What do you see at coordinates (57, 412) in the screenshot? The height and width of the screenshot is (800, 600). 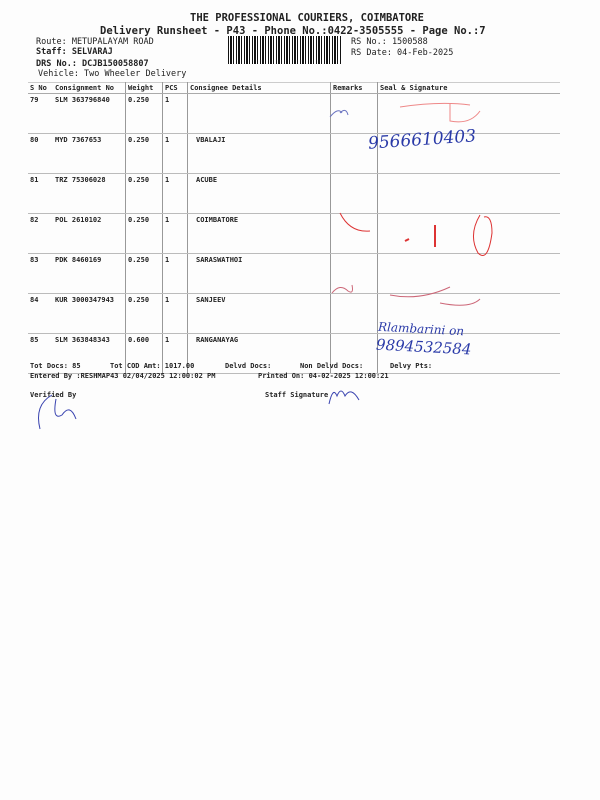 I see `verified-signature` at bounding box center [57, 412].